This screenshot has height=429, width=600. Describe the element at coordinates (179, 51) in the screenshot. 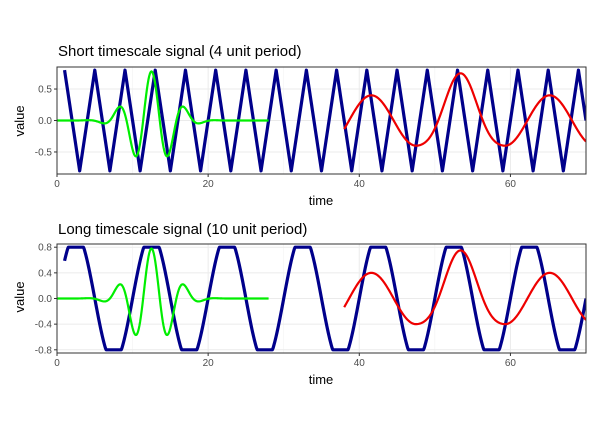

I see `chart-title-short: Short timescale signal (4 unit period)` at that location.